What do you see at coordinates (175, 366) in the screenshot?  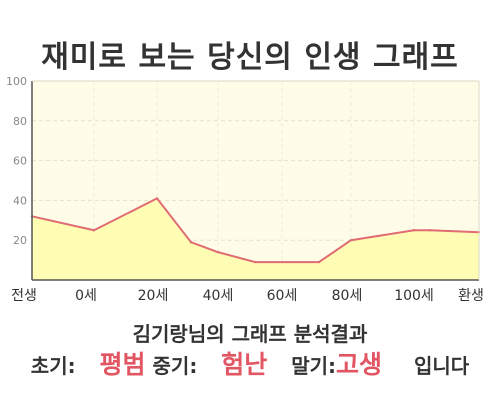 I see `mid-label: 중기:` at bounding box center [175, 366].